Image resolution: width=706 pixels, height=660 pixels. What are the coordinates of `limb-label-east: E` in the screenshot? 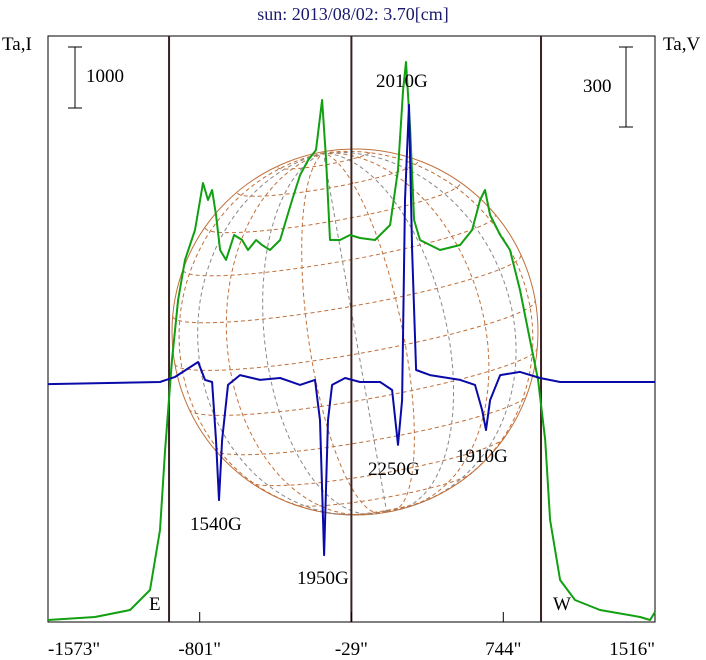 It's located at (155, 604).